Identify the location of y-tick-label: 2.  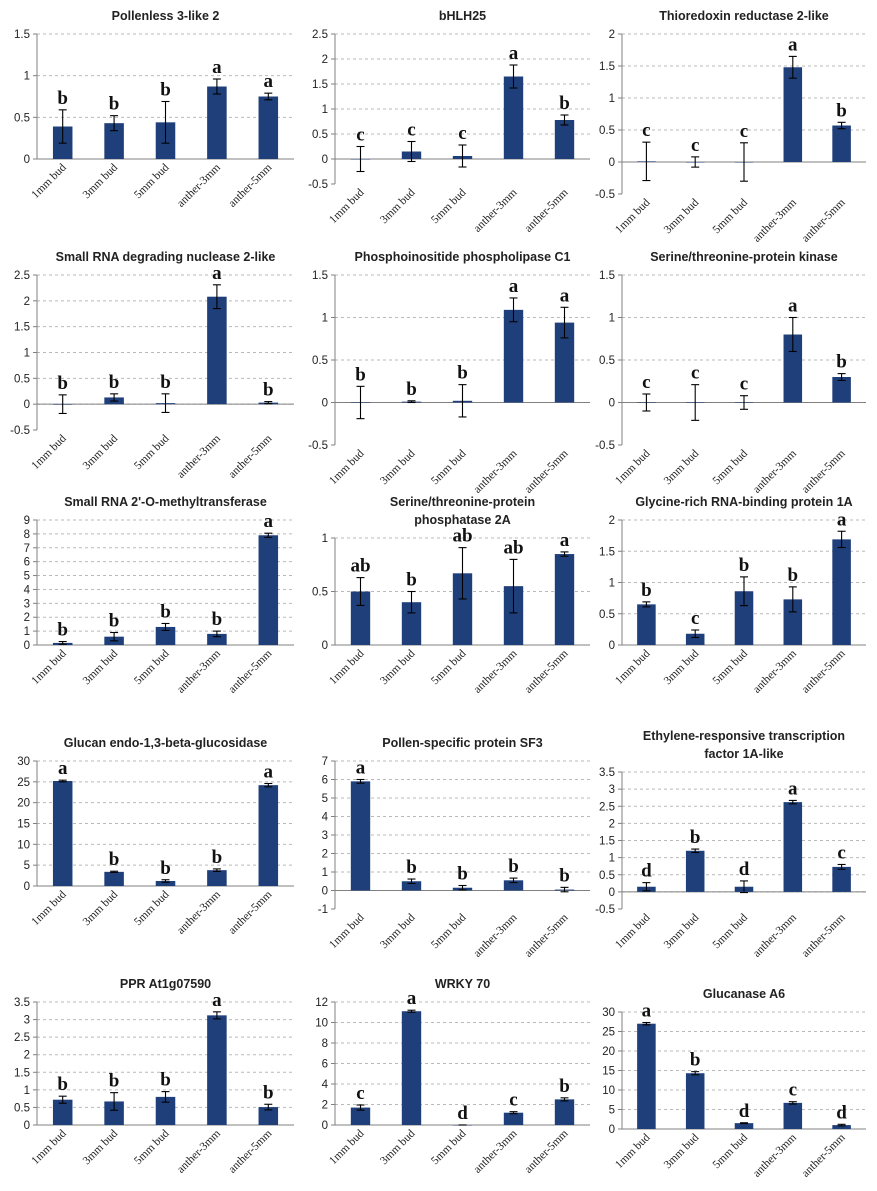
(612, 824).